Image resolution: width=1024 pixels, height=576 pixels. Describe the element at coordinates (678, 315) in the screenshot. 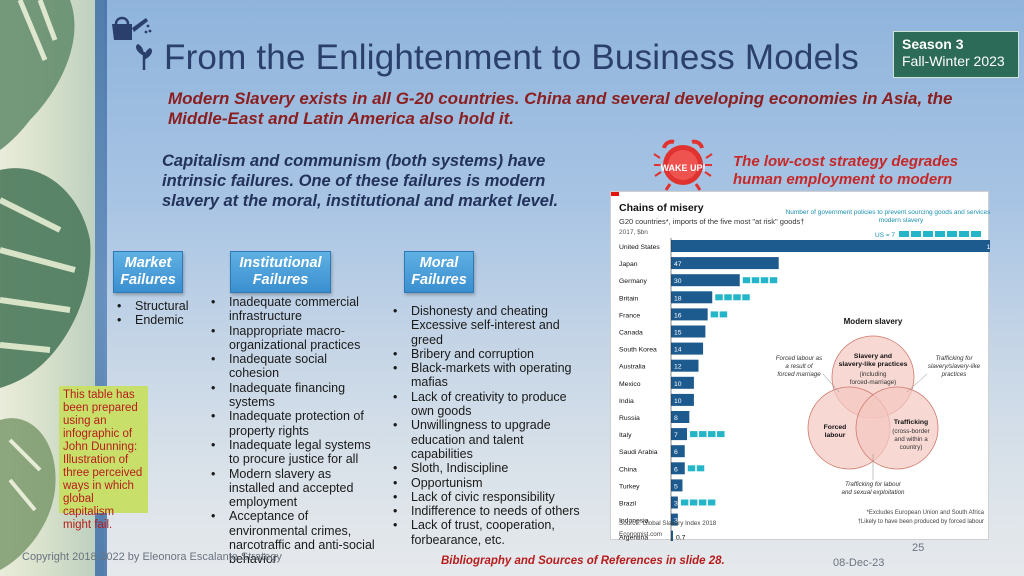

I see `bar-value-label: 16` at that location.